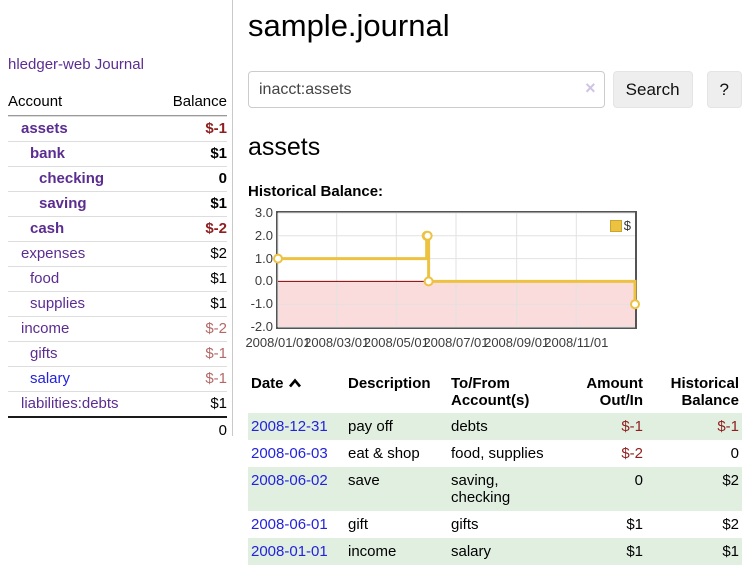  I want to click on chevron-up-icon, so click(295, 383).